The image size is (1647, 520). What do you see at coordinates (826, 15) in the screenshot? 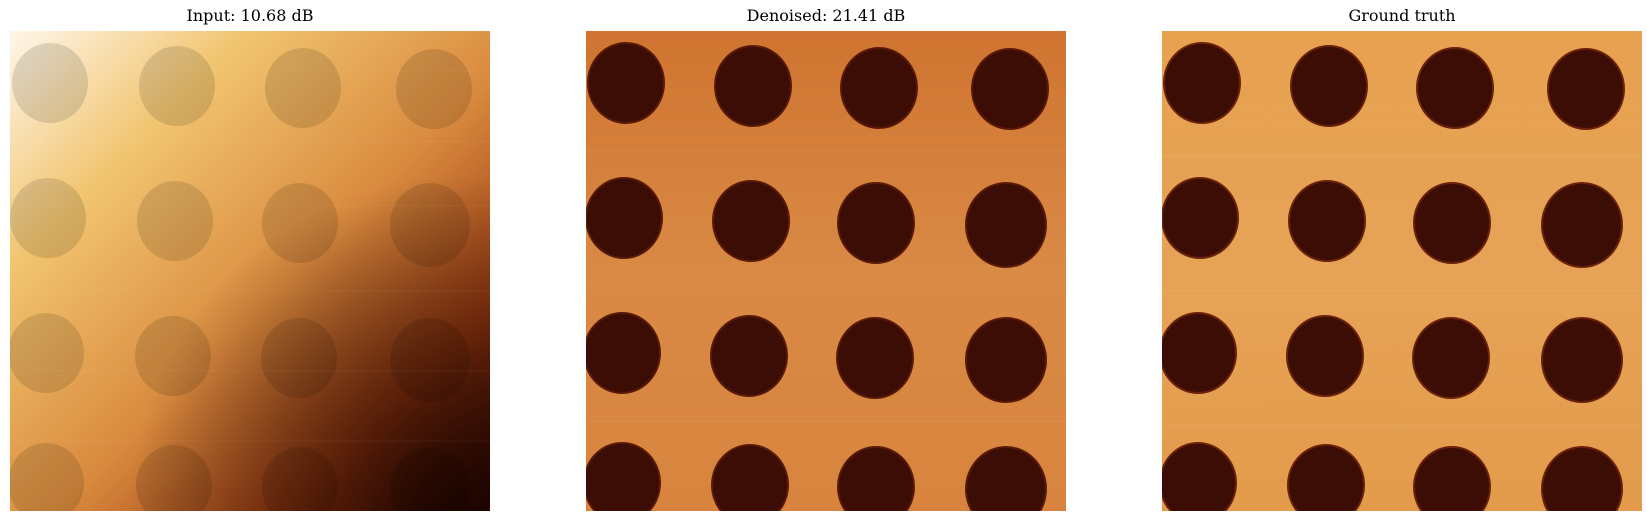
I see `panel-title-denoised: Denoised: 21.41 dB` at bounding box center [826, 15].